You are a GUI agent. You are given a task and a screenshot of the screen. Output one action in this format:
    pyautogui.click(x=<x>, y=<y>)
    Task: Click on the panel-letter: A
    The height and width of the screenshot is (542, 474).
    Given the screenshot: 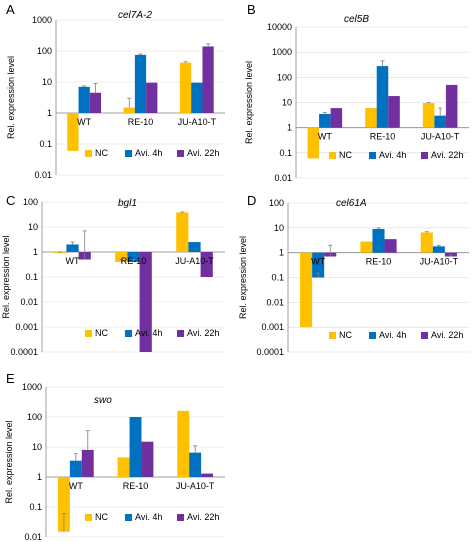 What is the action you would take?
    pyautogui.click(x=10, y=9)
    